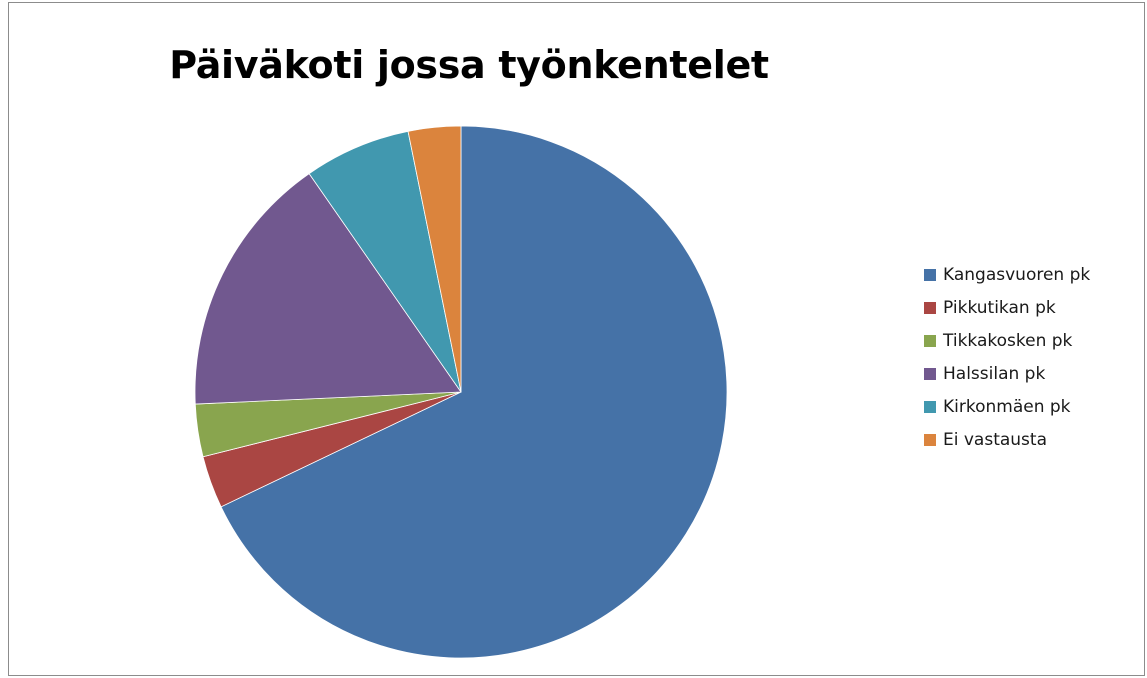 The image size is (1147, 678). I want to click on legend-label: Halssilan pk, so click(994, 373).